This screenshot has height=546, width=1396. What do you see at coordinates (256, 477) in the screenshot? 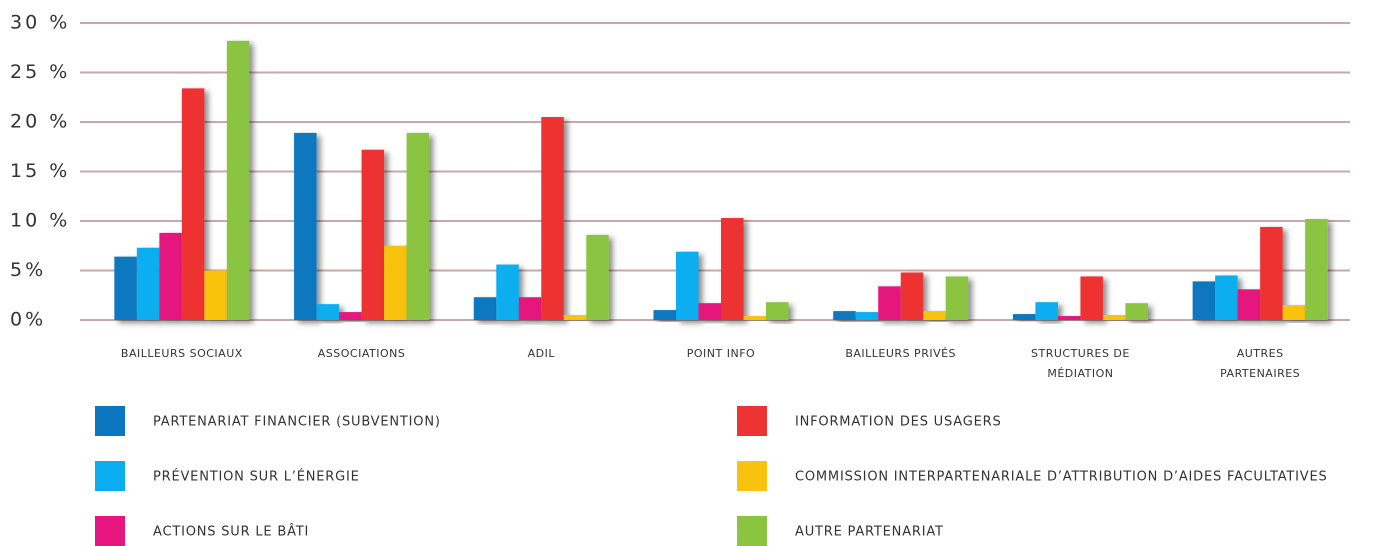
I see `legend-label: PRÉVENTION SUR L’ÉNERGIE` at bounding box center [256, 477].